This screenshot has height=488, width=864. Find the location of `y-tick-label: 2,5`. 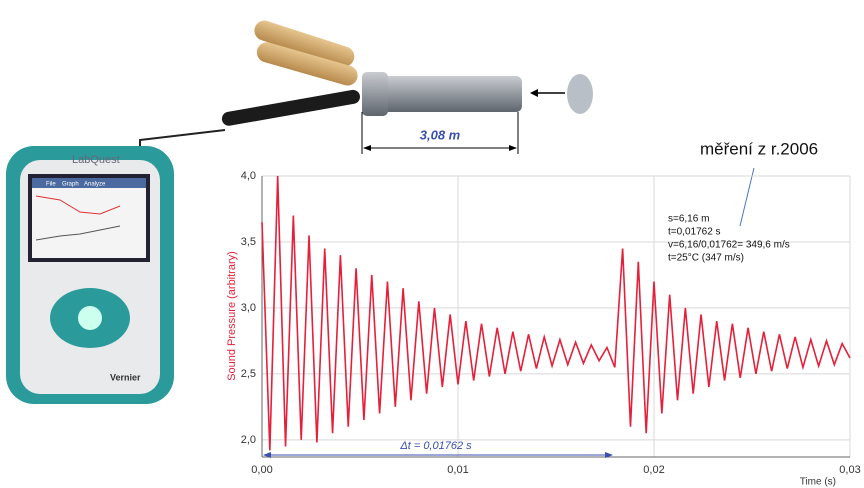

y-tick-label: 2,5 is located at coordinates (248, 374).